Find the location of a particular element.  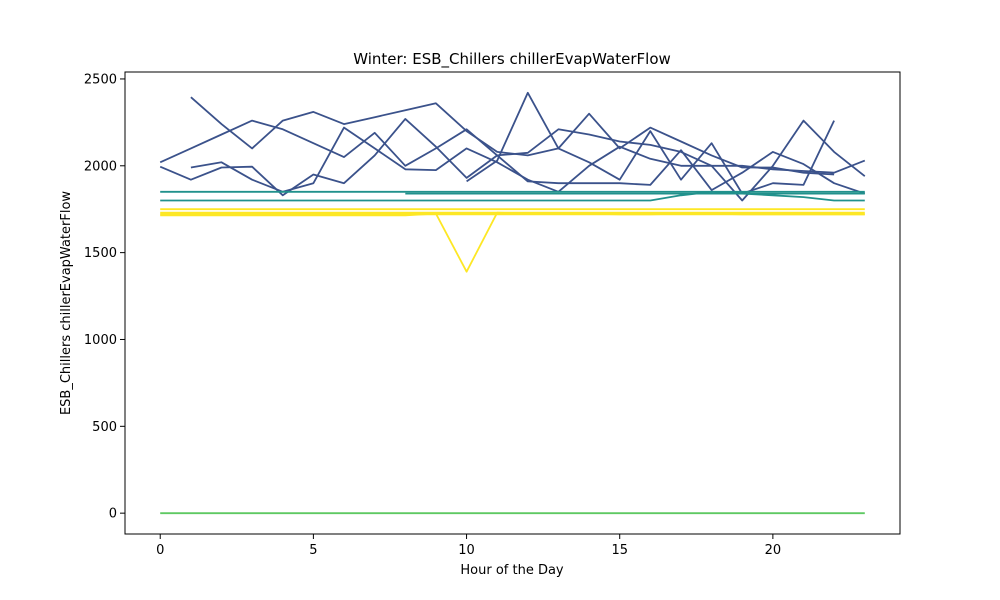

x-tick-label: 15 is located at coordinates (619, 550).